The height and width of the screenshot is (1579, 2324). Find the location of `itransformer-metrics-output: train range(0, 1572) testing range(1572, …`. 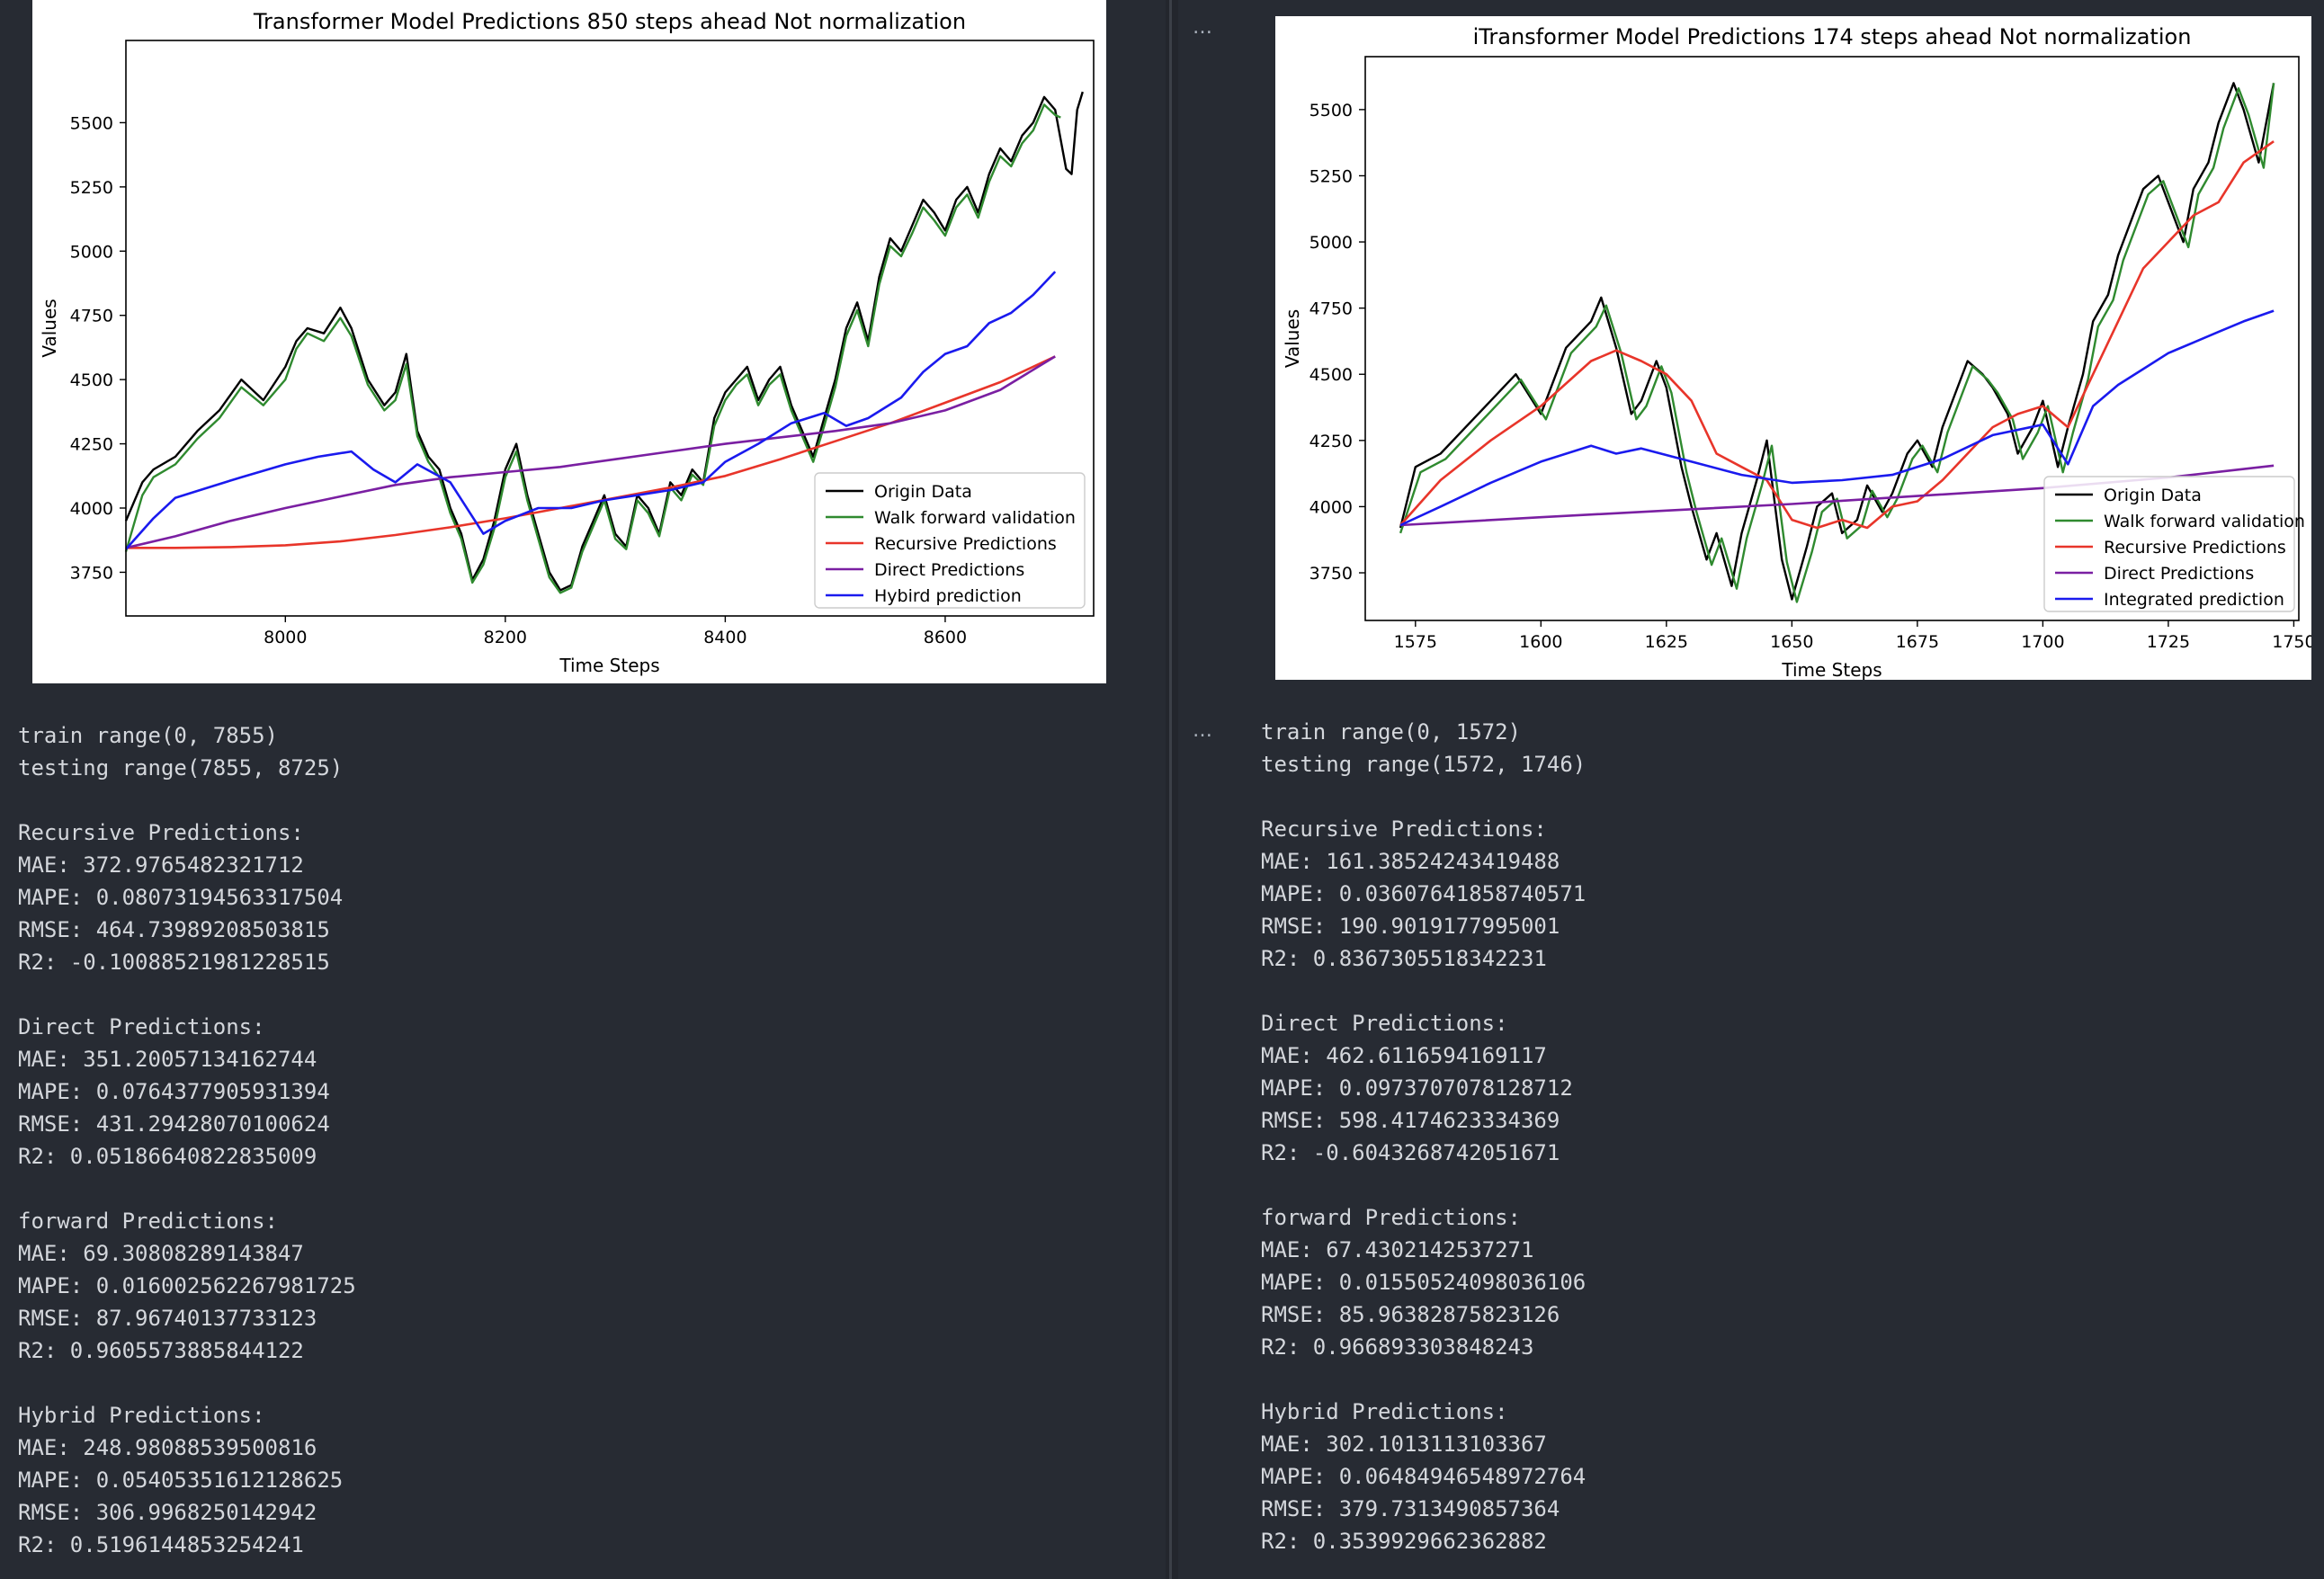

itransformer-metrics-output: train range(0, 1572) testing range(1572, … is located at coordinates (1423, 1137).